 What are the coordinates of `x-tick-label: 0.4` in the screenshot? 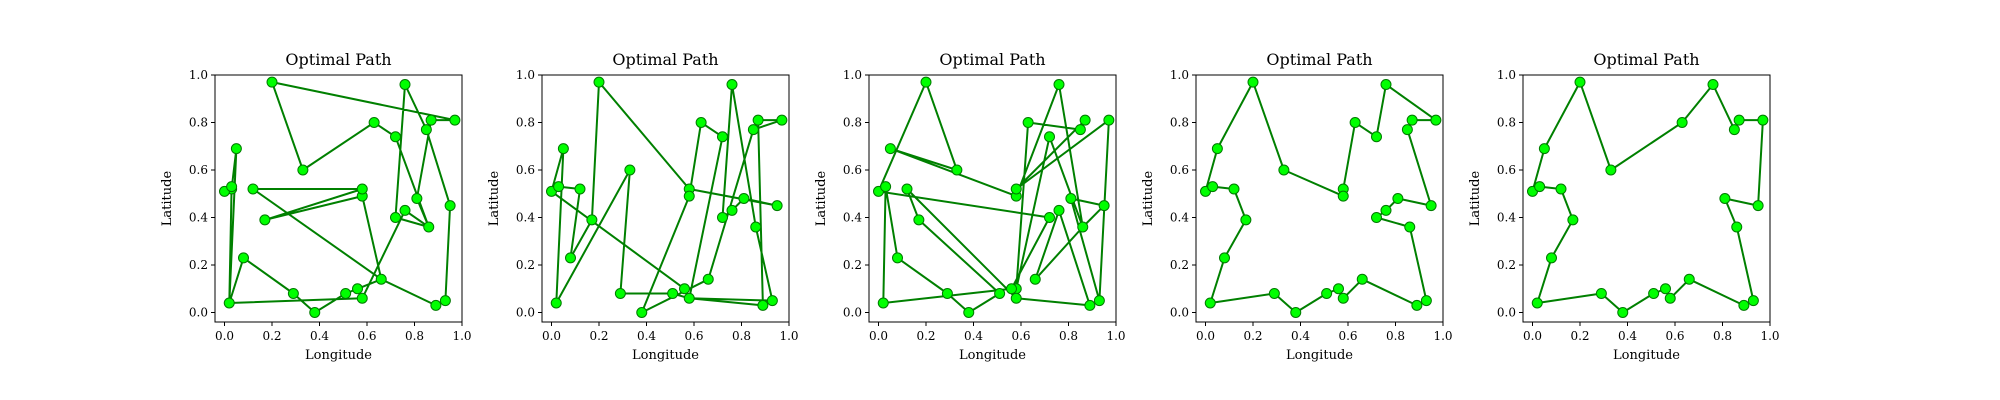 It's located at (1300, 336).